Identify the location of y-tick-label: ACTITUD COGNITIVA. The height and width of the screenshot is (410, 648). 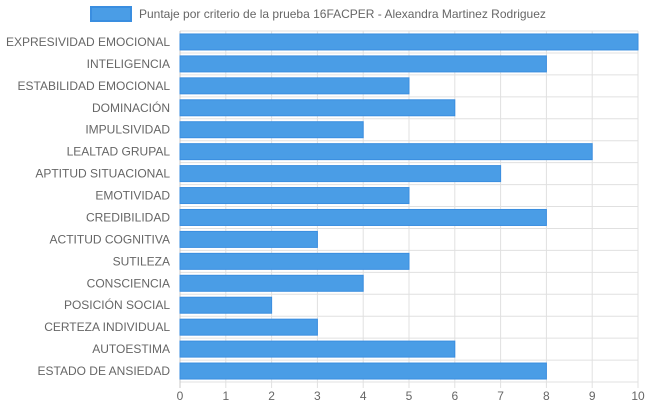
(110, 239).